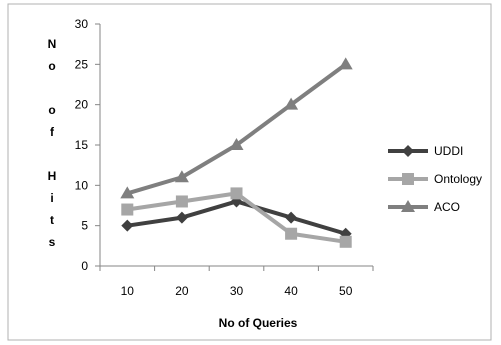 This screenshot has width=501, height=345. I want to click on y-tick-label: 10, so click(82, 185).